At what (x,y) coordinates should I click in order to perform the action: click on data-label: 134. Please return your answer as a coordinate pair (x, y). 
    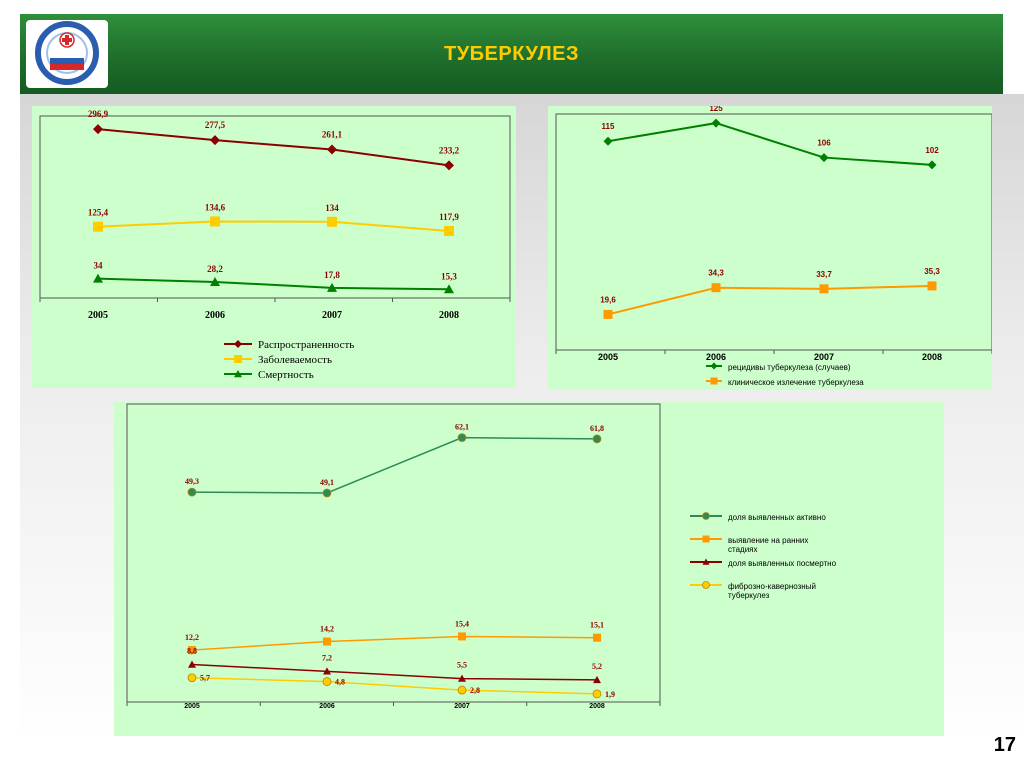
    Looking at the image, I should click on (332, 208).